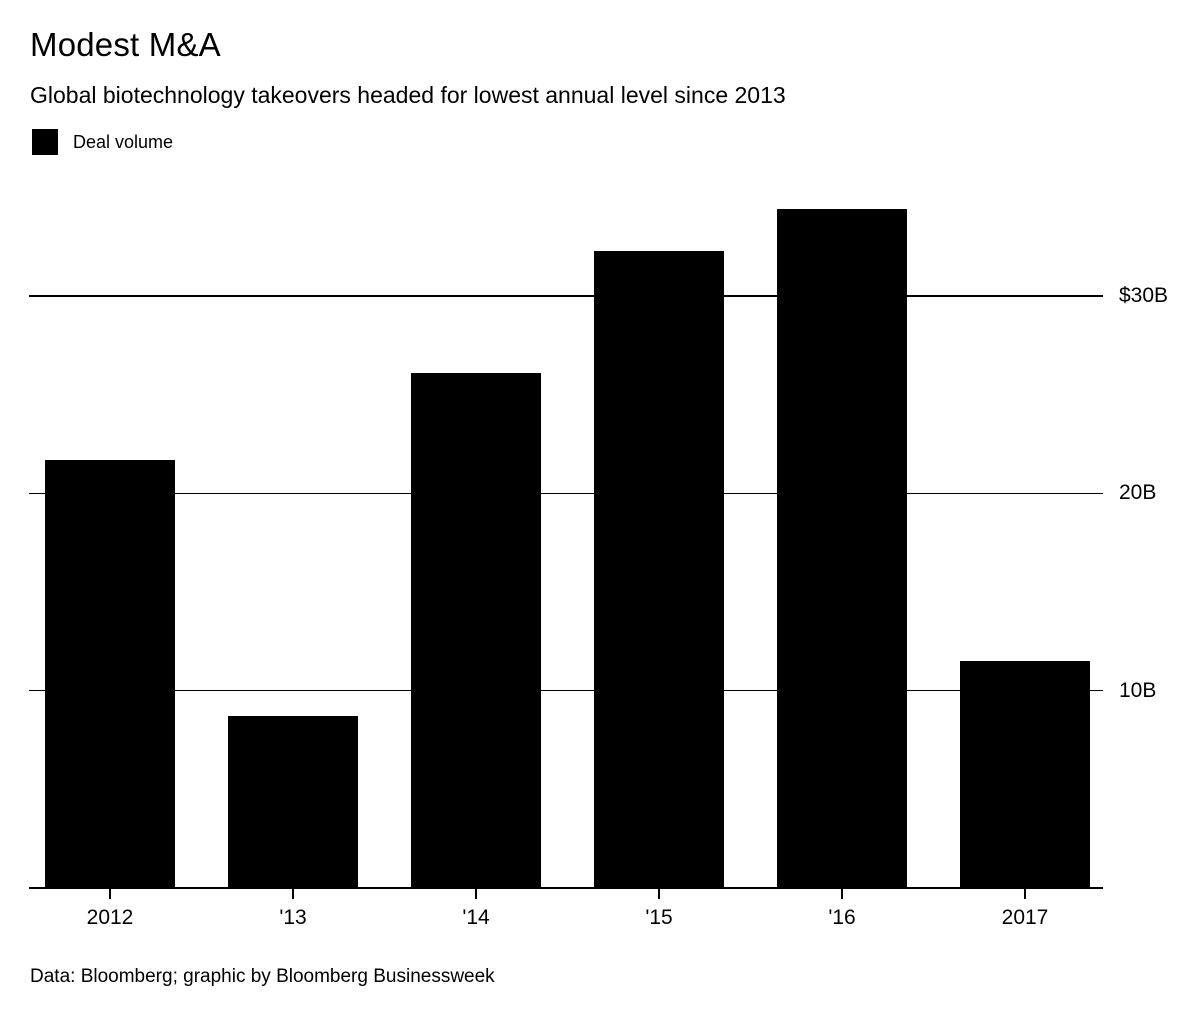 The width and height of the screenshot is (1200, 1015). Describe the element at coordinates (125, 44) in the screenshot. I see `chart-title: Modest M&A` at that location.